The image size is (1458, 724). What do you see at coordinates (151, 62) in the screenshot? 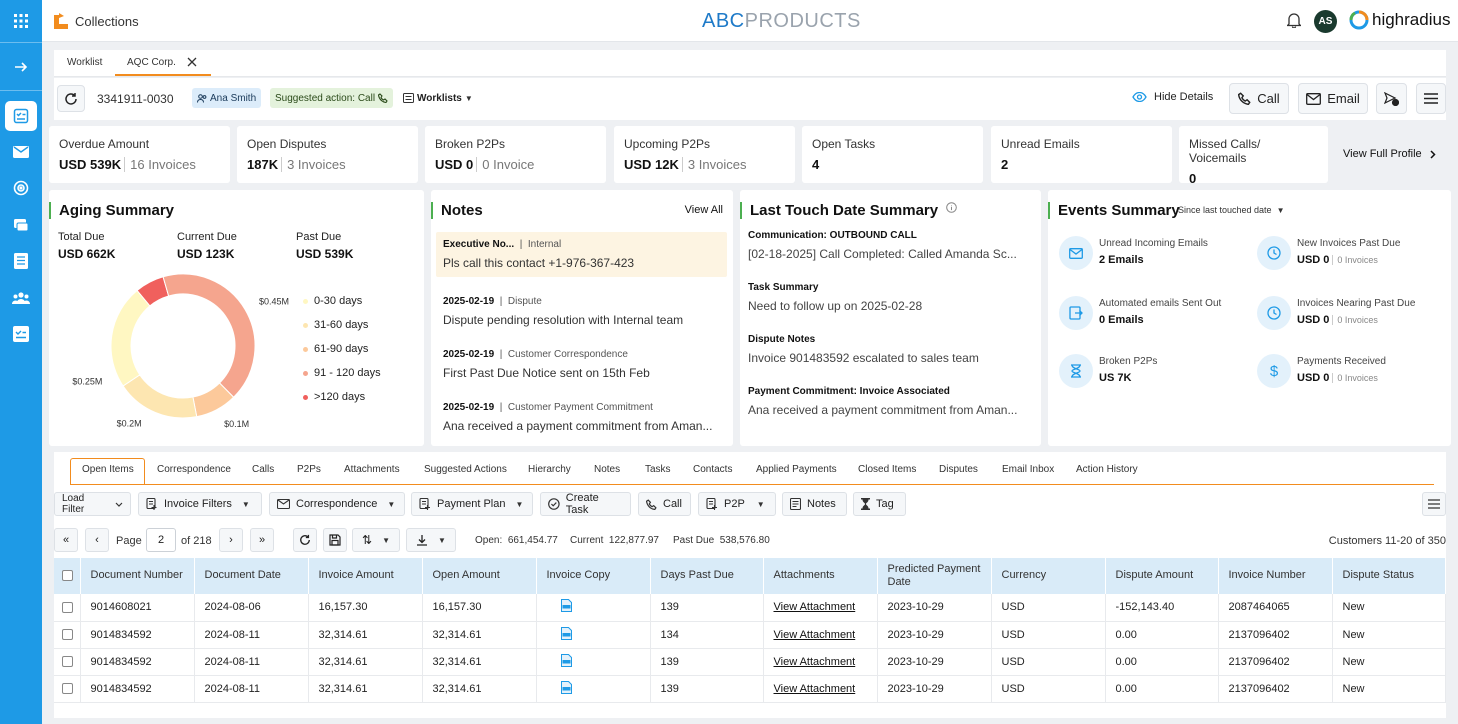
I see `tab-aqc-corp: AQC Corp.` at bounding box center [151, 62].